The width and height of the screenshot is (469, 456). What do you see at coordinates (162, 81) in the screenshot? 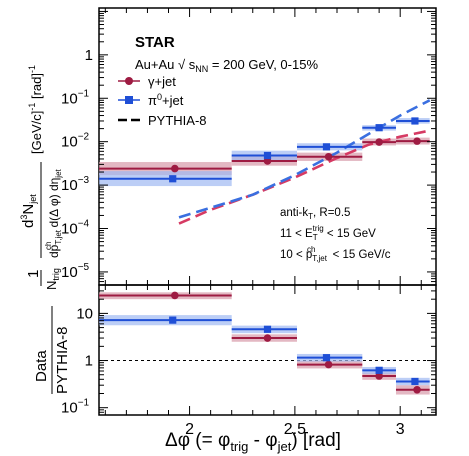
I see `legend-gamma-jet-label: γ+jet` at bounding box center [162, 81].